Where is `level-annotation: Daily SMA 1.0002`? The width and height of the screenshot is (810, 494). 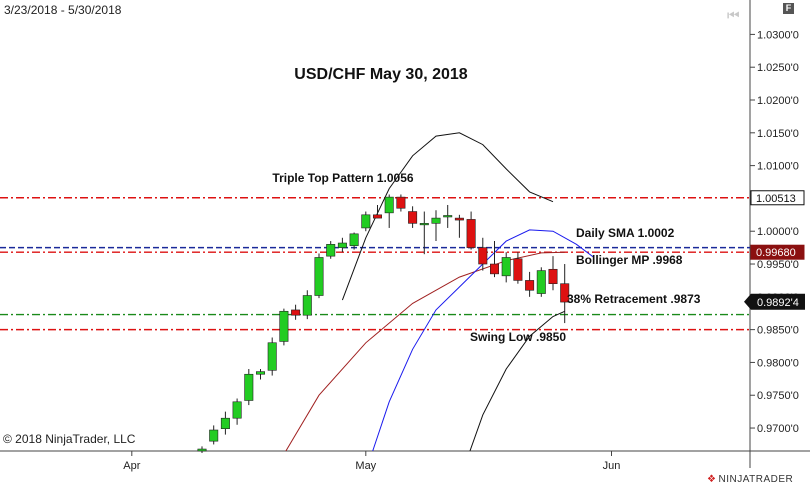
level-annotation: Daily SMA 1.0002 is located at coordinates (625, 233).